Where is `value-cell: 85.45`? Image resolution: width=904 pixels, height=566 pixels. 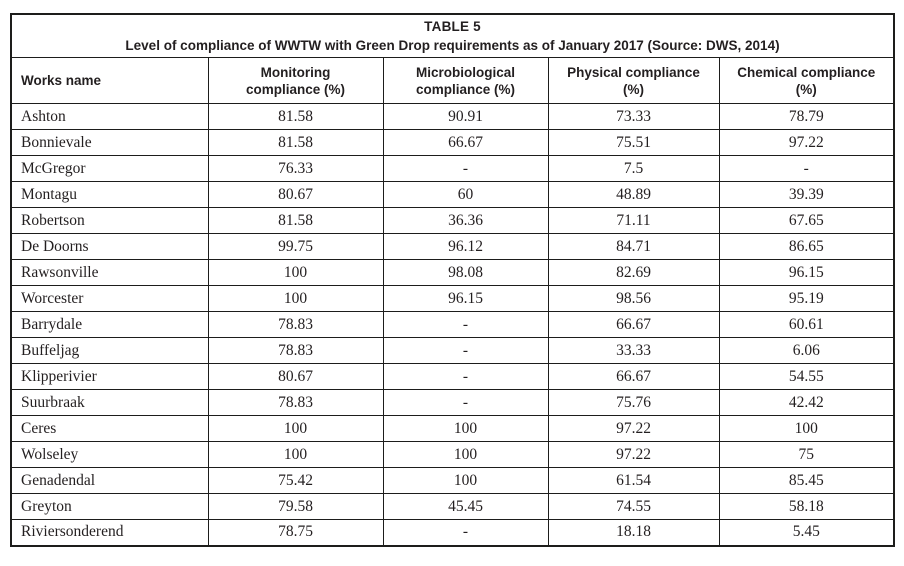 value-cell: 85.45 is located at coordinates (806, 480).